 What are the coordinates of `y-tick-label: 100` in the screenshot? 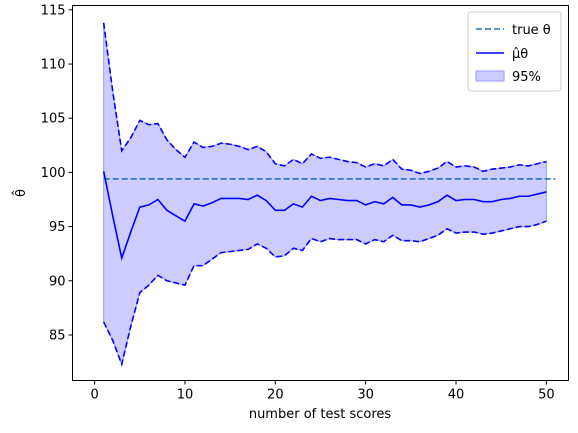 It's located at (53, 173).